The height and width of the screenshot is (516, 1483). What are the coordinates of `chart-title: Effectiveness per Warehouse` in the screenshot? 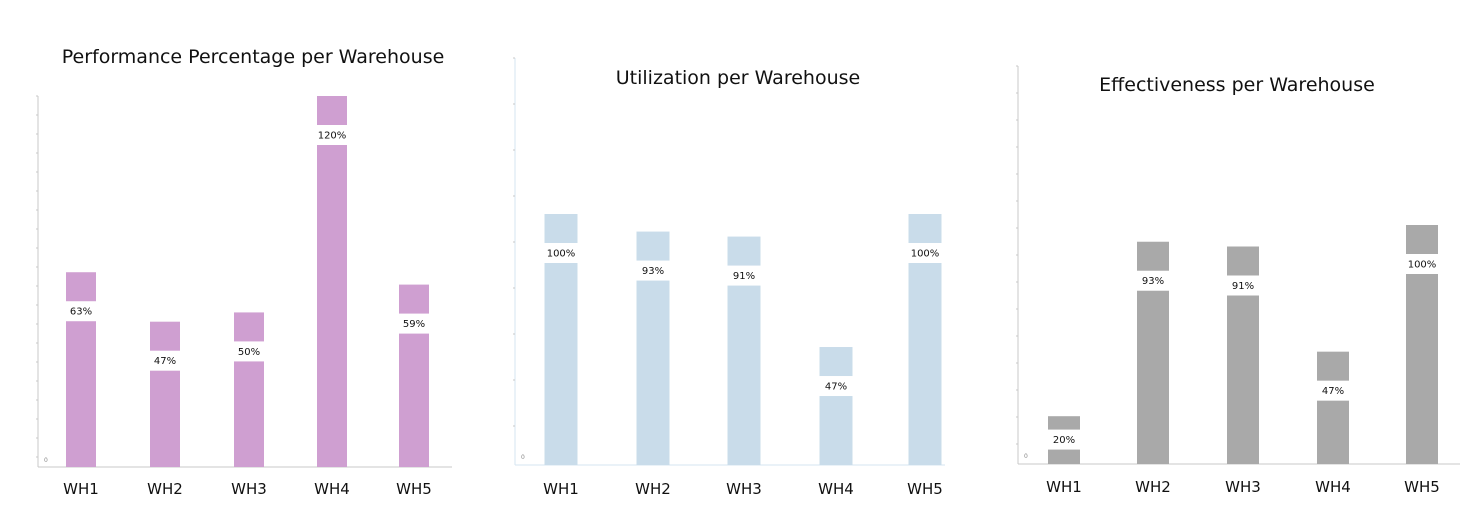 It's located at (1237, 85).